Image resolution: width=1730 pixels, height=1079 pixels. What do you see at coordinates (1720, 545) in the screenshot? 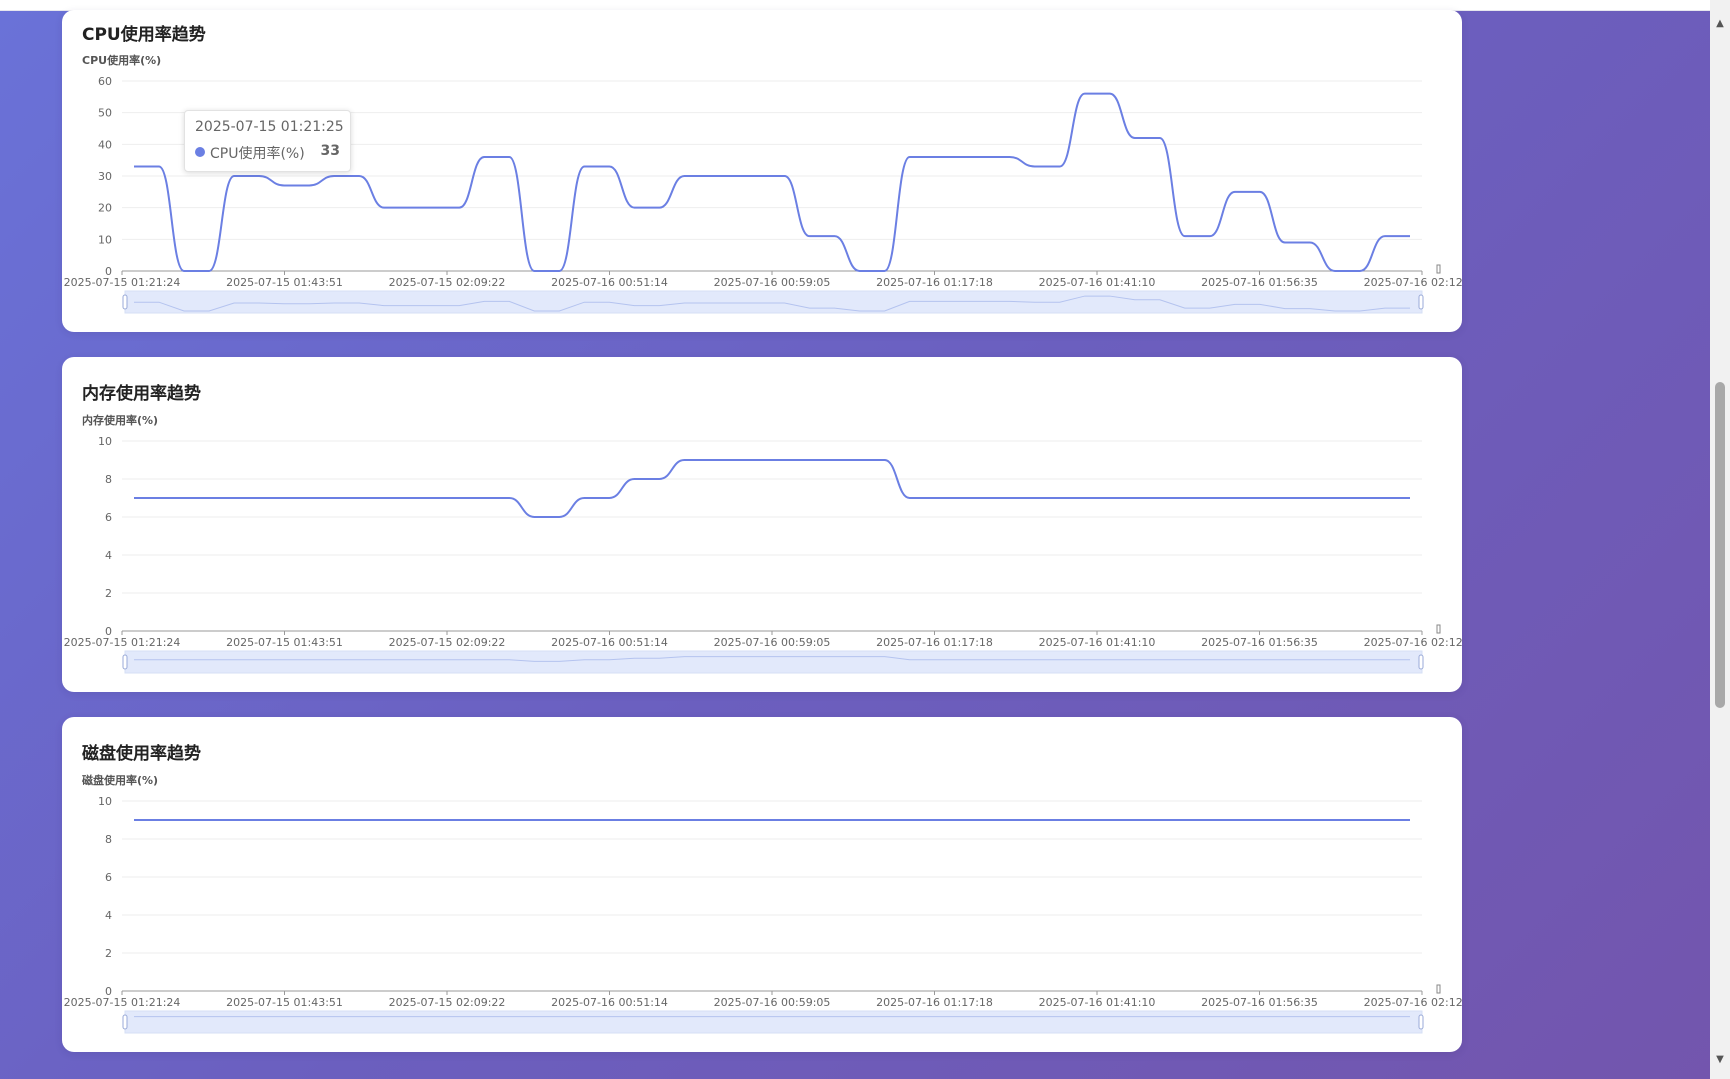
I see `scroll-thumb` at bounding box center [1720, 545].